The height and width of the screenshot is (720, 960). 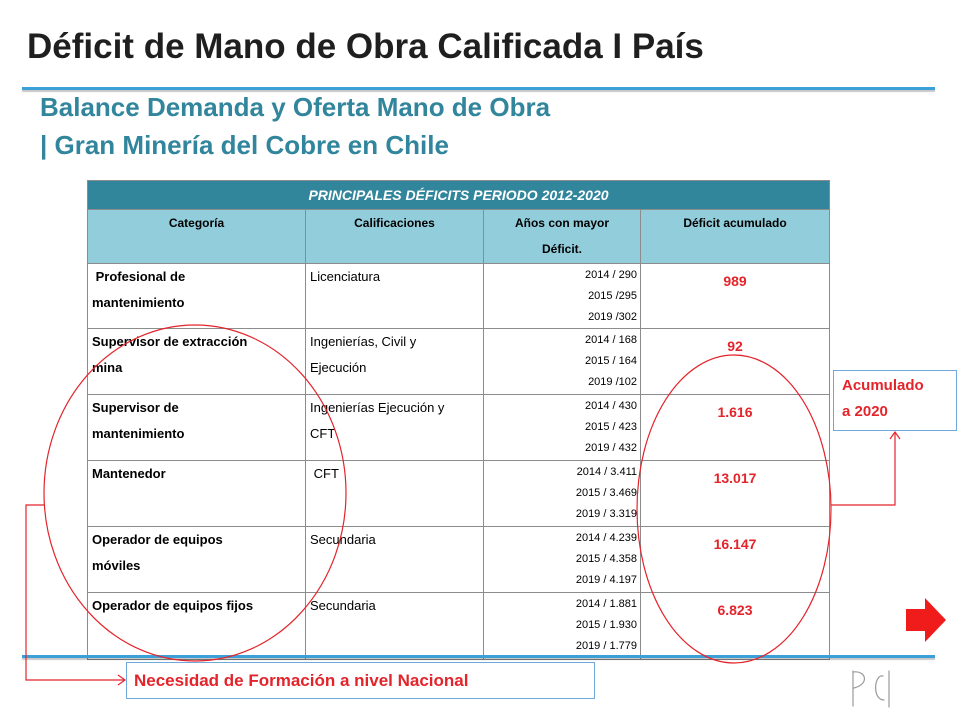 I want to click on anio-value: 2019 / 432, so click(x=611, y=448).